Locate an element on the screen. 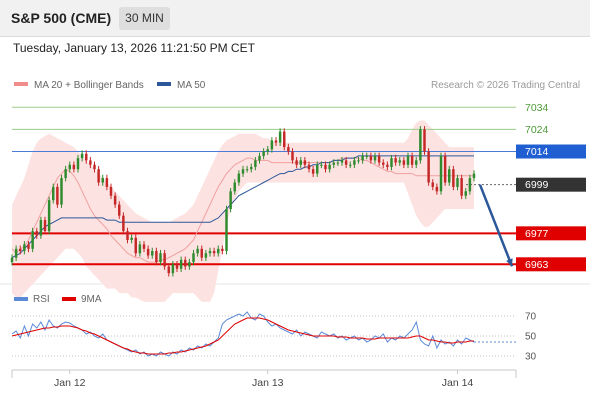 The height and width of the screenshot is (400, 590). level-label-6963: 6963 is located at coordinates (537, 265).